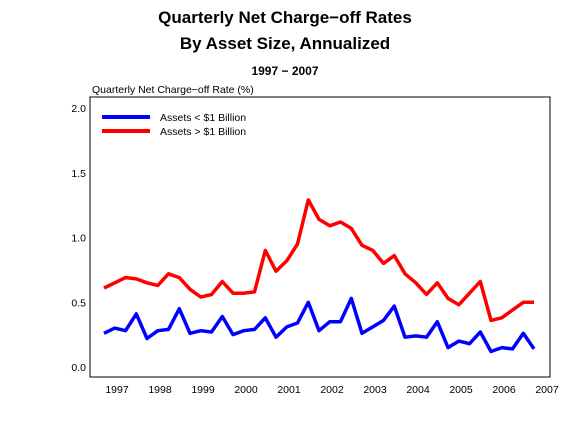 The image size is (570, 430). Describe the element at coordinates (78, 368) in the screenshot. I see `y-tick-label: 0.0` at that location.